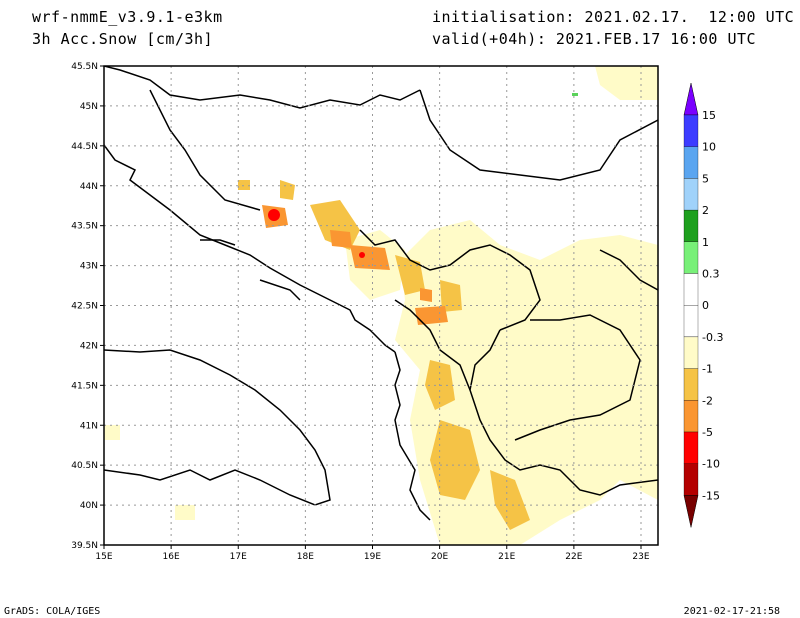 The width and height of the screenshot is (800, 618). I want to click on colorbar: 15 10 5 2 1 0.3 0 -0.3 -1 -2 -5 -10 -15, so click(703, 305).